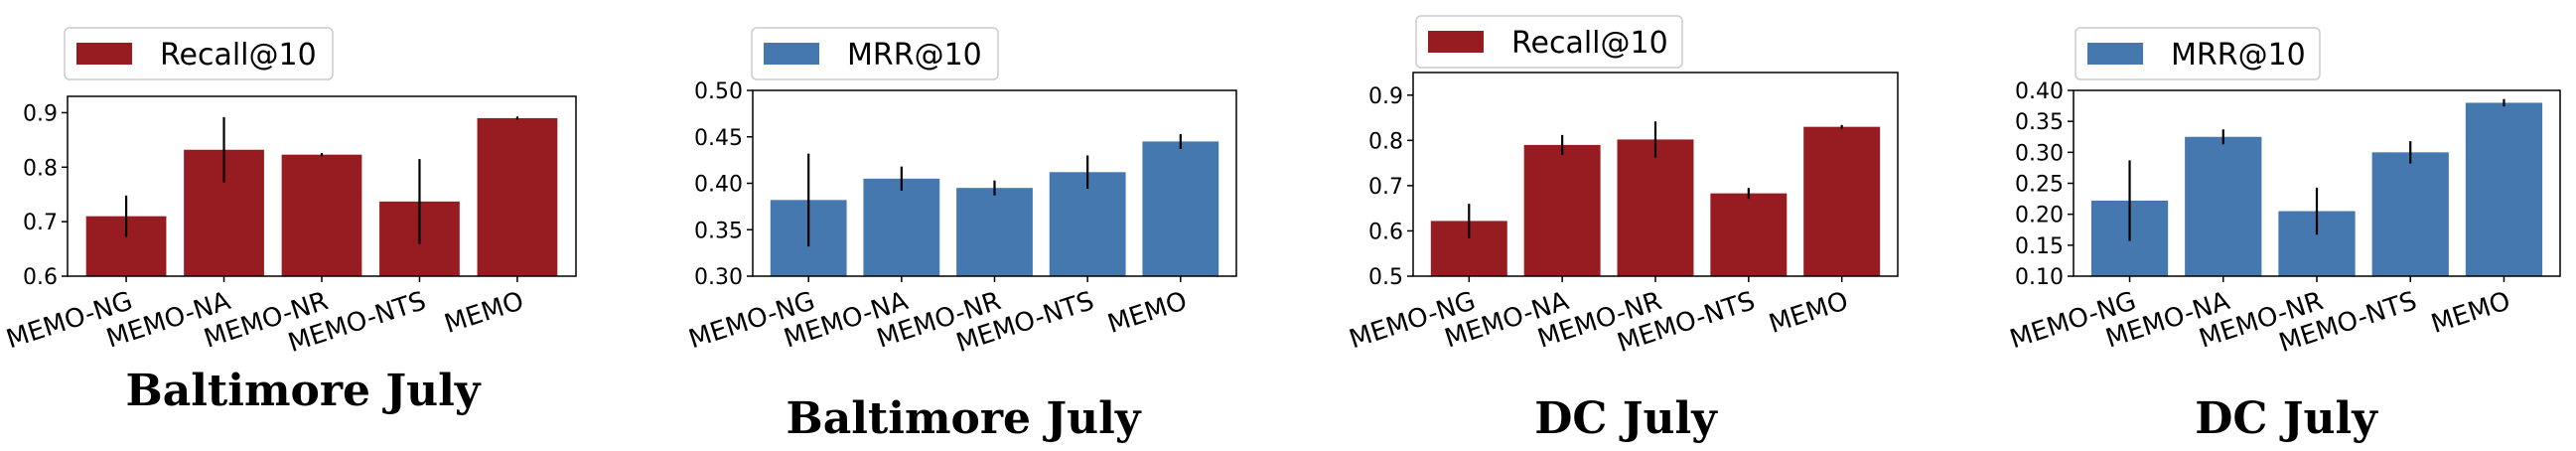 The height and width of the screenshot is (451, 2576). Describe the element at coordinates (719, 138) in the screenshot. I see `y-tick-label: 0.45` at that location.